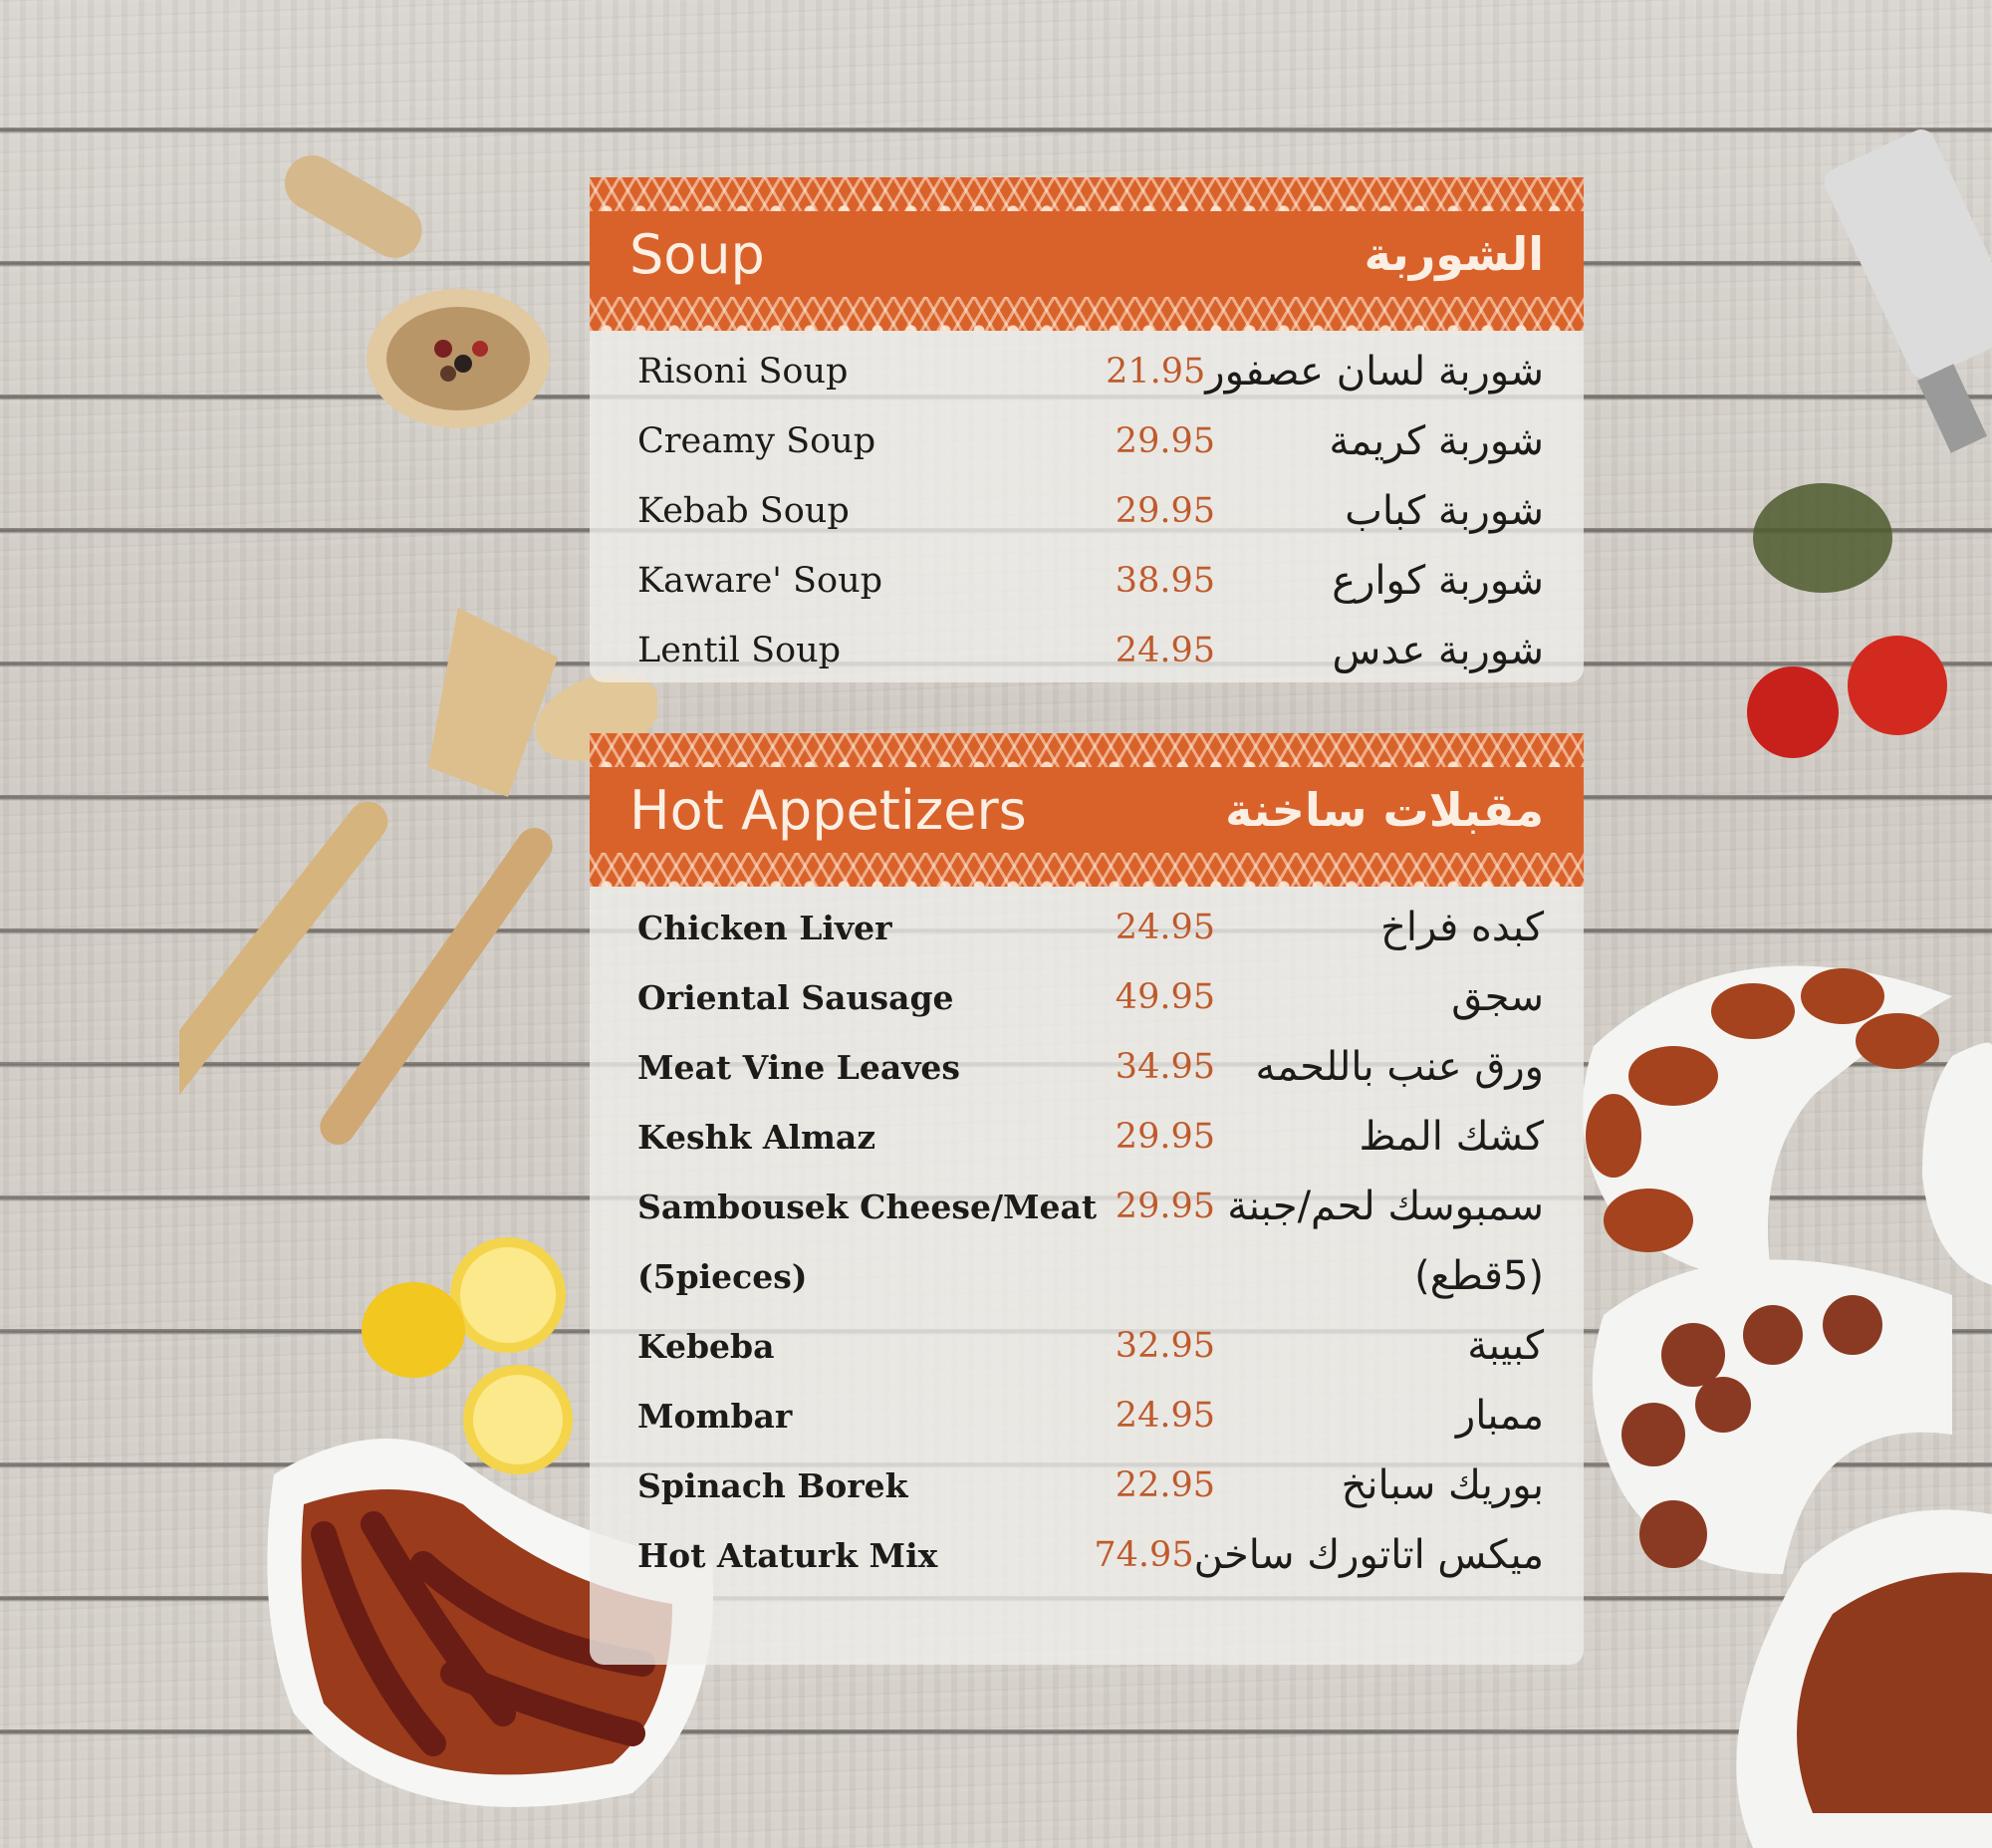 This screenshot has height=1848, width=1992. Describe the element at coordinates (1090, 1346) in the screenshot. I see `menu-item: Kebeba 32.95 كبيبة` at that location.